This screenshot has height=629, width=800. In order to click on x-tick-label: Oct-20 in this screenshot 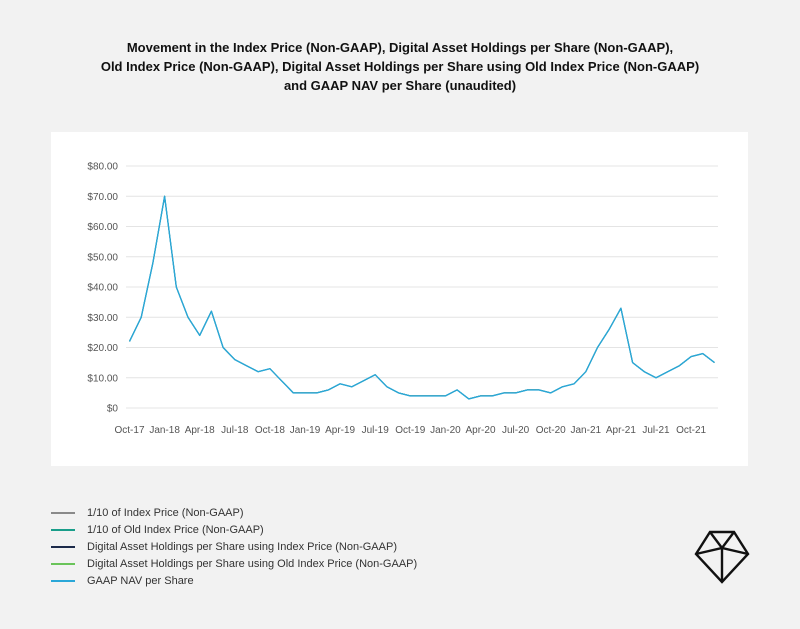, I will do `click(551, 430)`.